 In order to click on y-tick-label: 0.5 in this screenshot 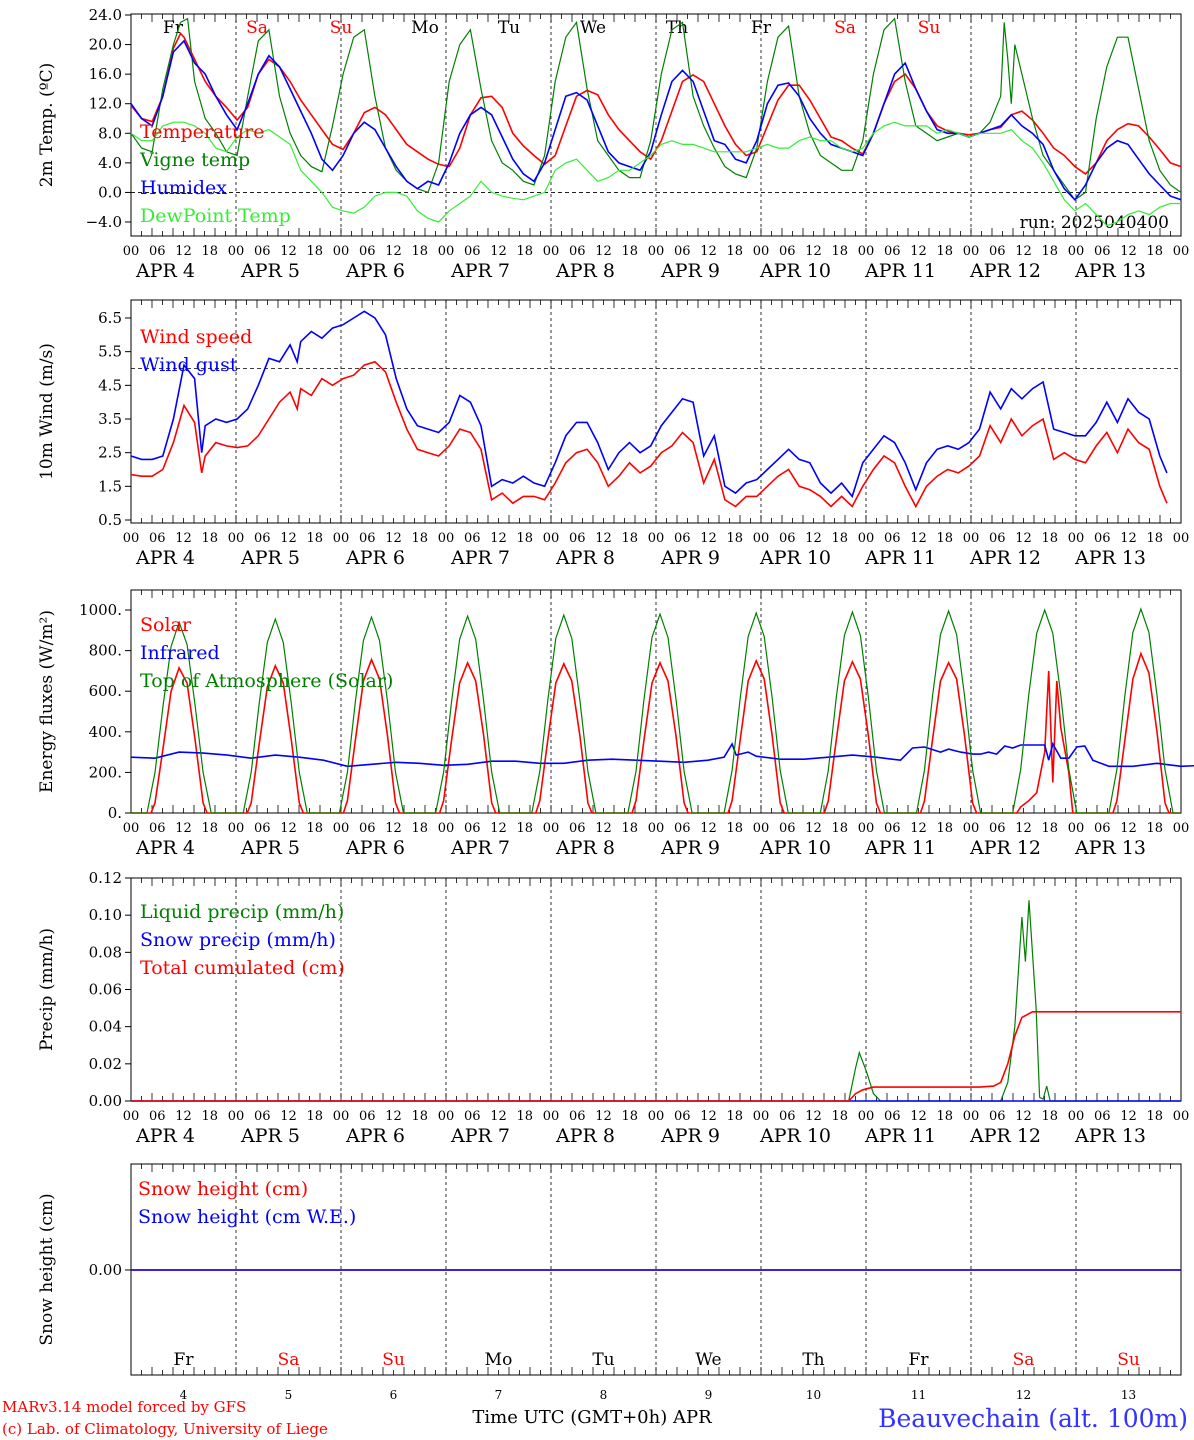, I will do `click(110, 520)`.